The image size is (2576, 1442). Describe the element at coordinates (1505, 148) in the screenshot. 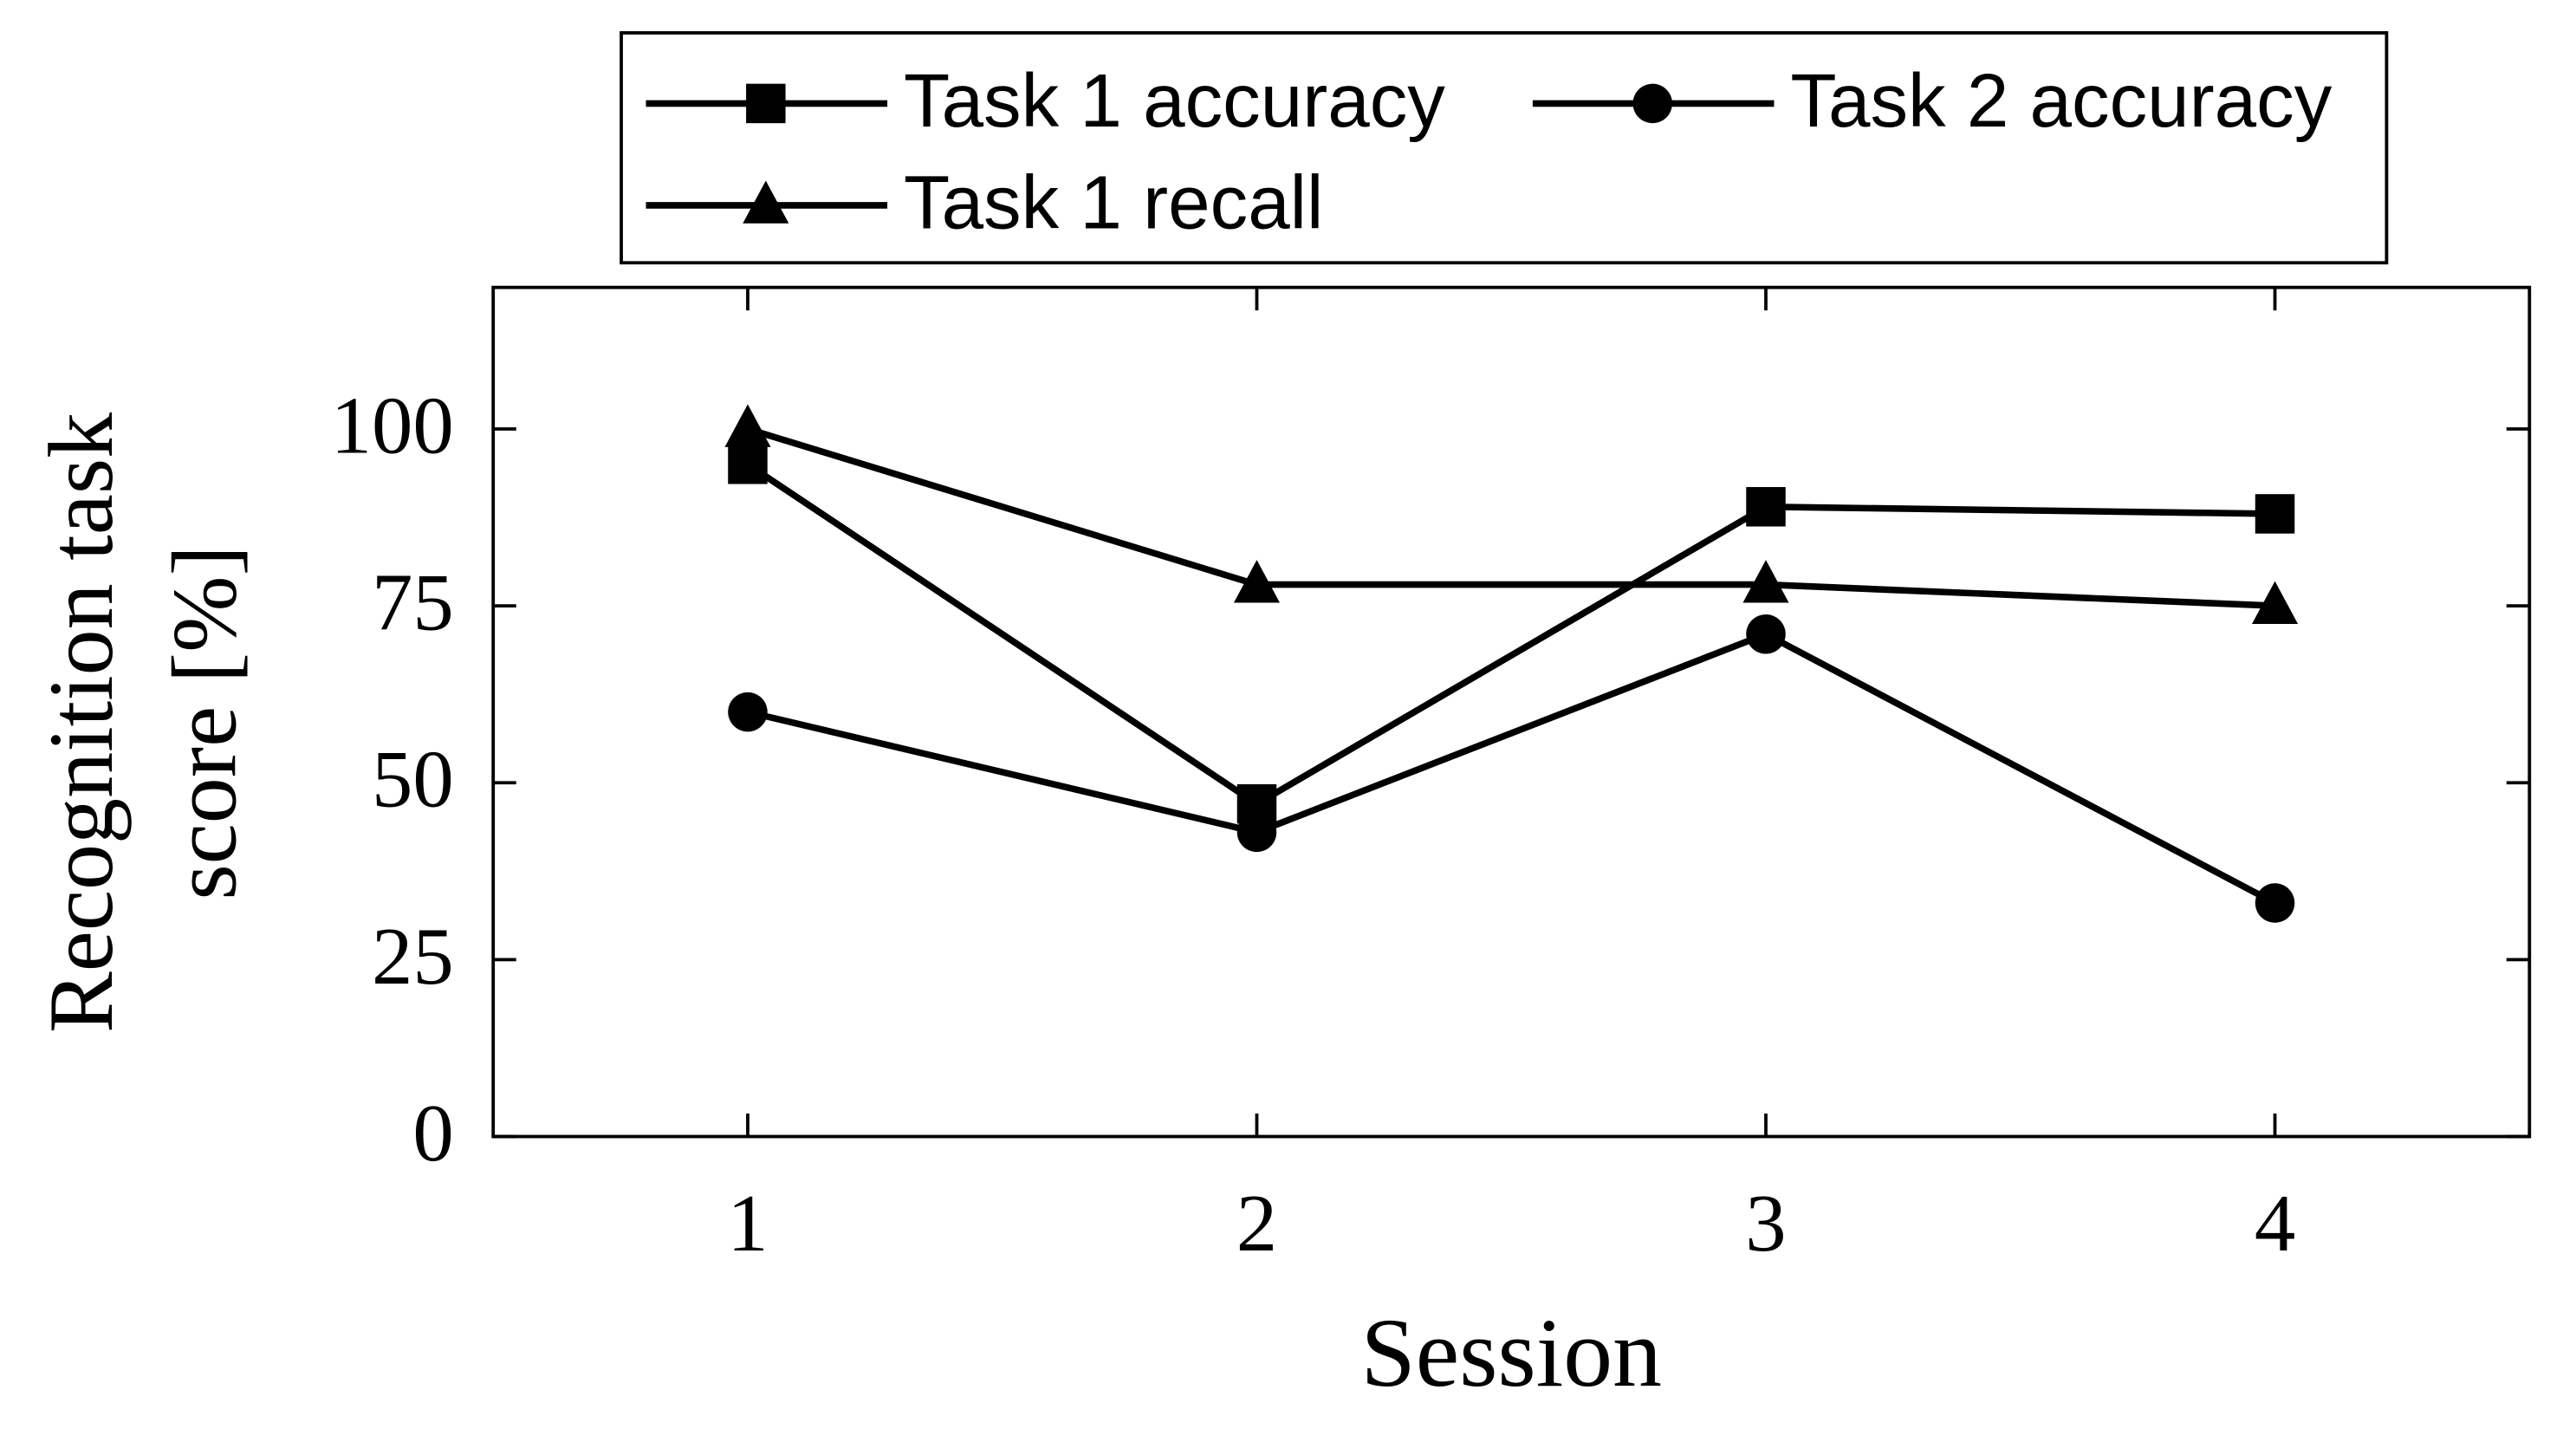

I see `legend-frame` at that location.